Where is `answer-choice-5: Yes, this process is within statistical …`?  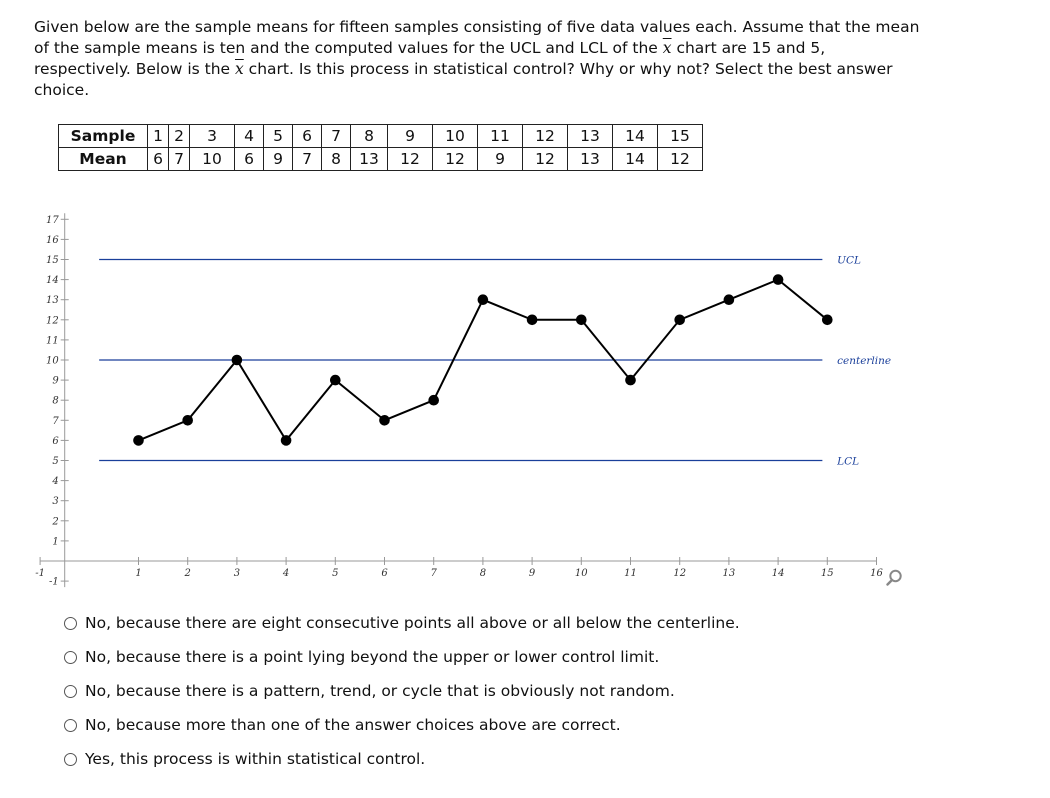
answer-choice-5: Yes, this process is within statistical … is located at coordinates (402, 759).